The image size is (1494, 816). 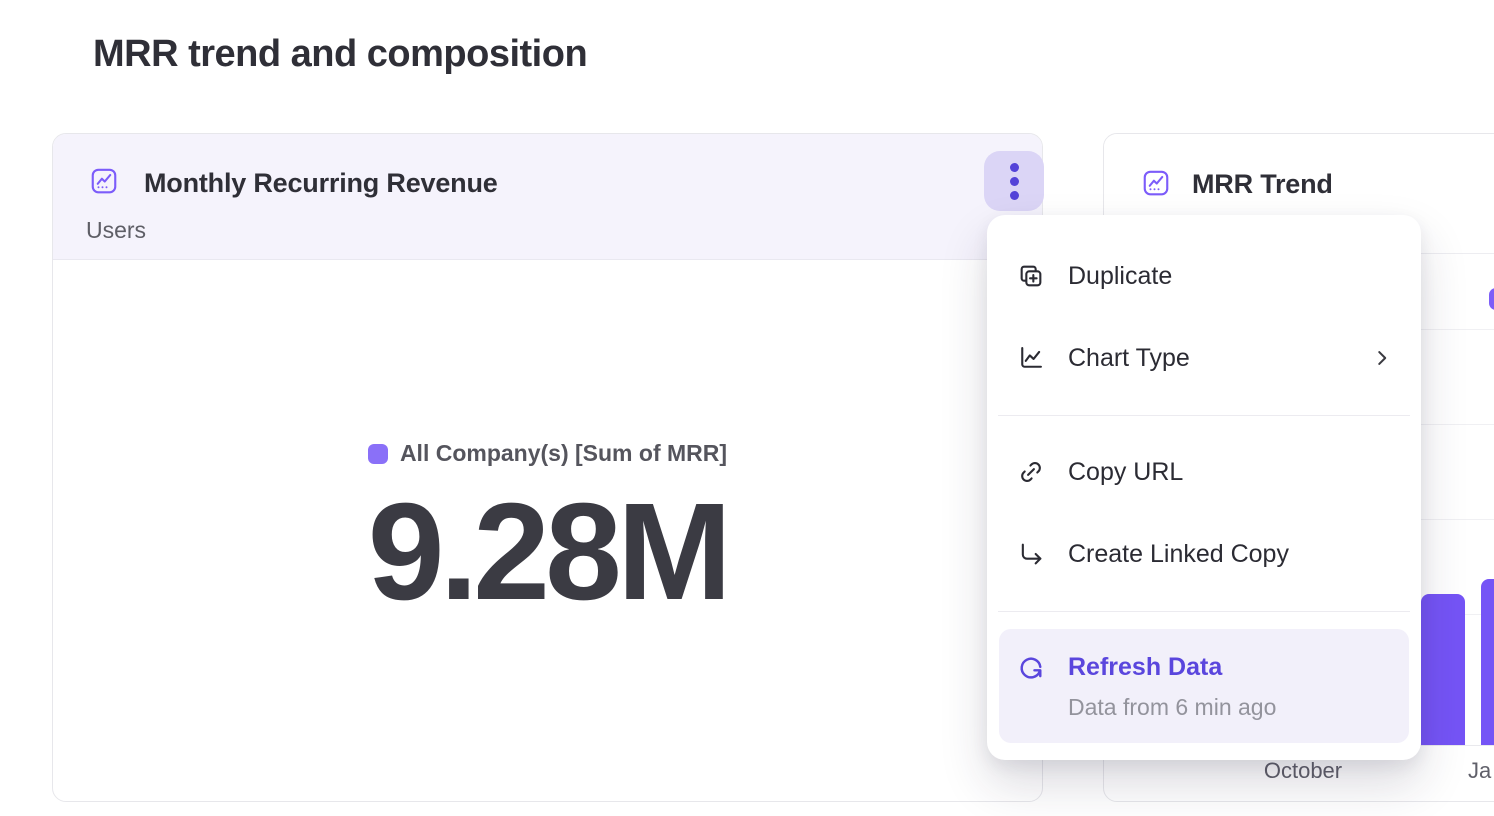 What do you see at coordinates (1031, 554) in the screenshot?
I see `corner-down-right-arrow-icon` at bounding box center [1031, 554].